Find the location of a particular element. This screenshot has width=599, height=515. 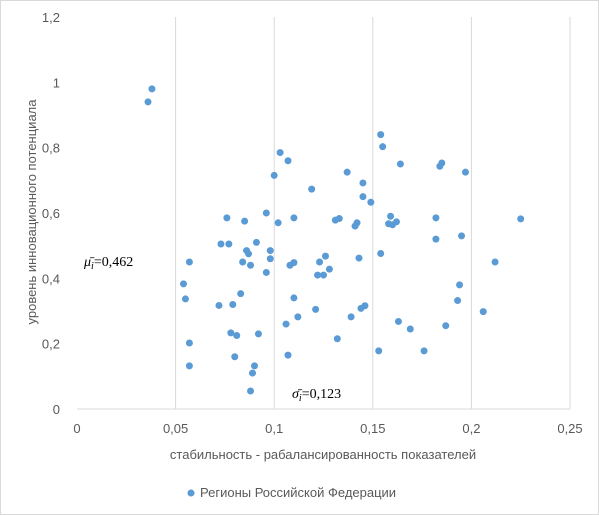

x-tick-label: 0,25 is located at coordinates (569, 428).